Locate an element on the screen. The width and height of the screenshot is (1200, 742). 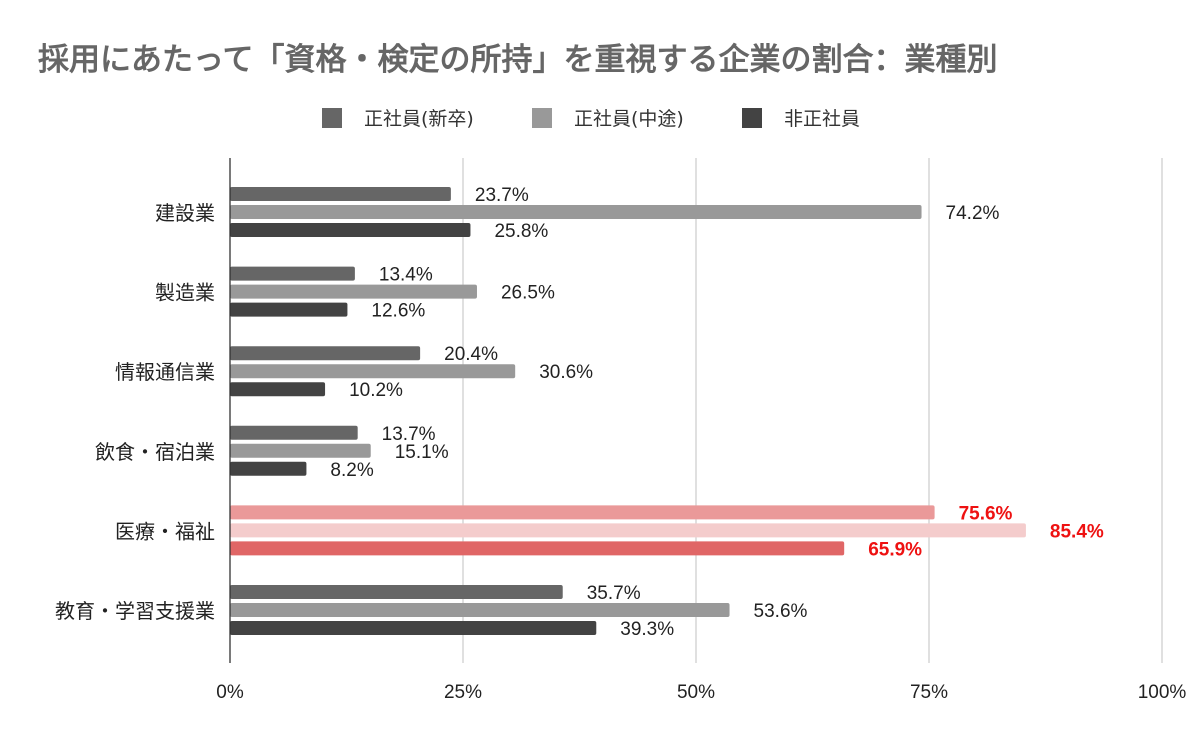
value-label: 15.1% is located at coordinates (422, 452).